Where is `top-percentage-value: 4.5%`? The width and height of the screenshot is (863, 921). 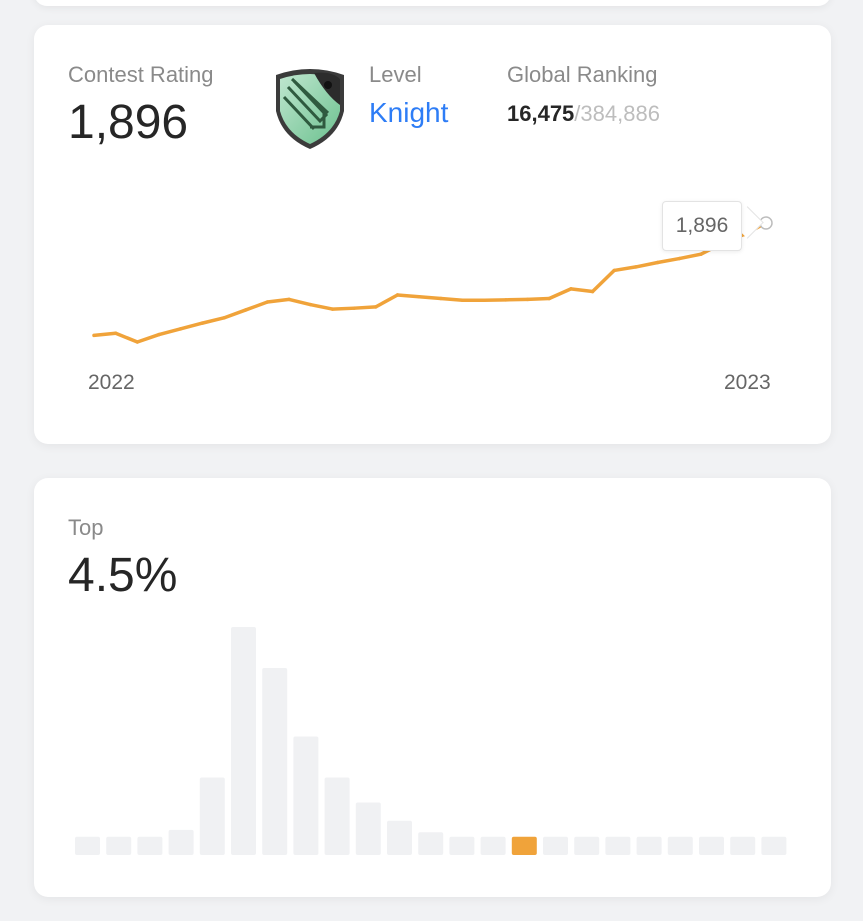 top-percentage-value: 4.5% is located at coordinates (123, 575).